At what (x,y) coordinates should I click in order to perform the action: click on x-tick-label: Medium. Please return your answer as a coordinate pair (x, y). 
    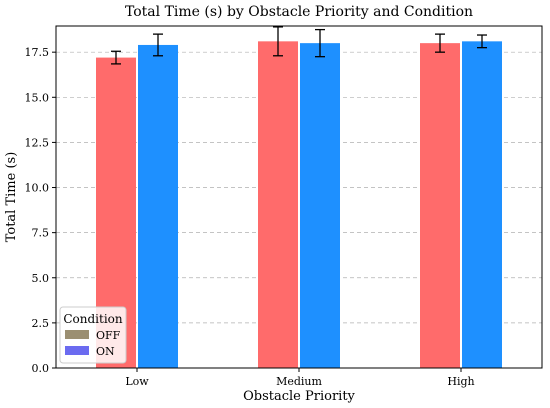
    Looking at the image, I should click on (299, 381).